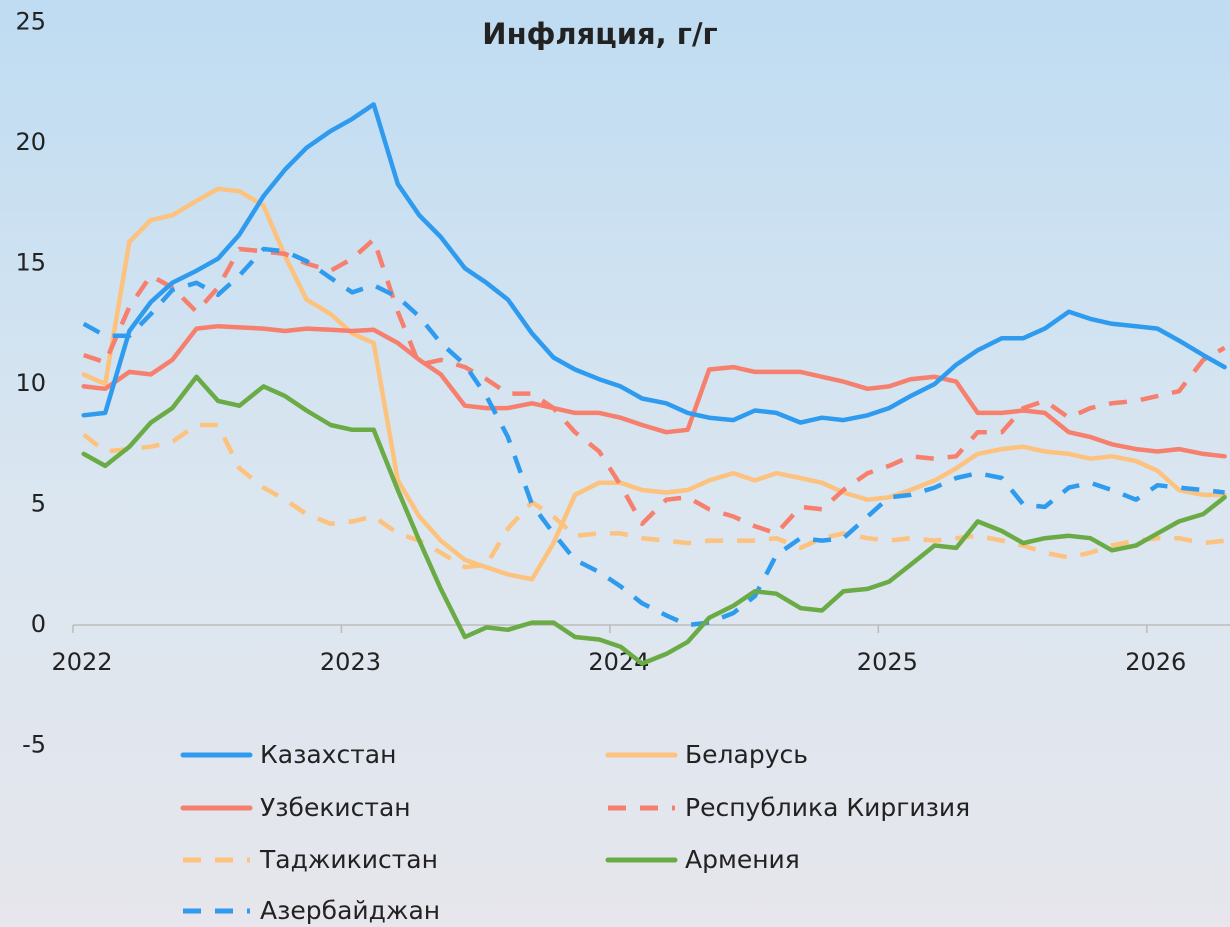 This screenshot has width=1230, height=927. What do you see at coordinates (350, 910) in the screenshot?
I see `legend-label: Азербайджан` at bounding box center [350, 910].